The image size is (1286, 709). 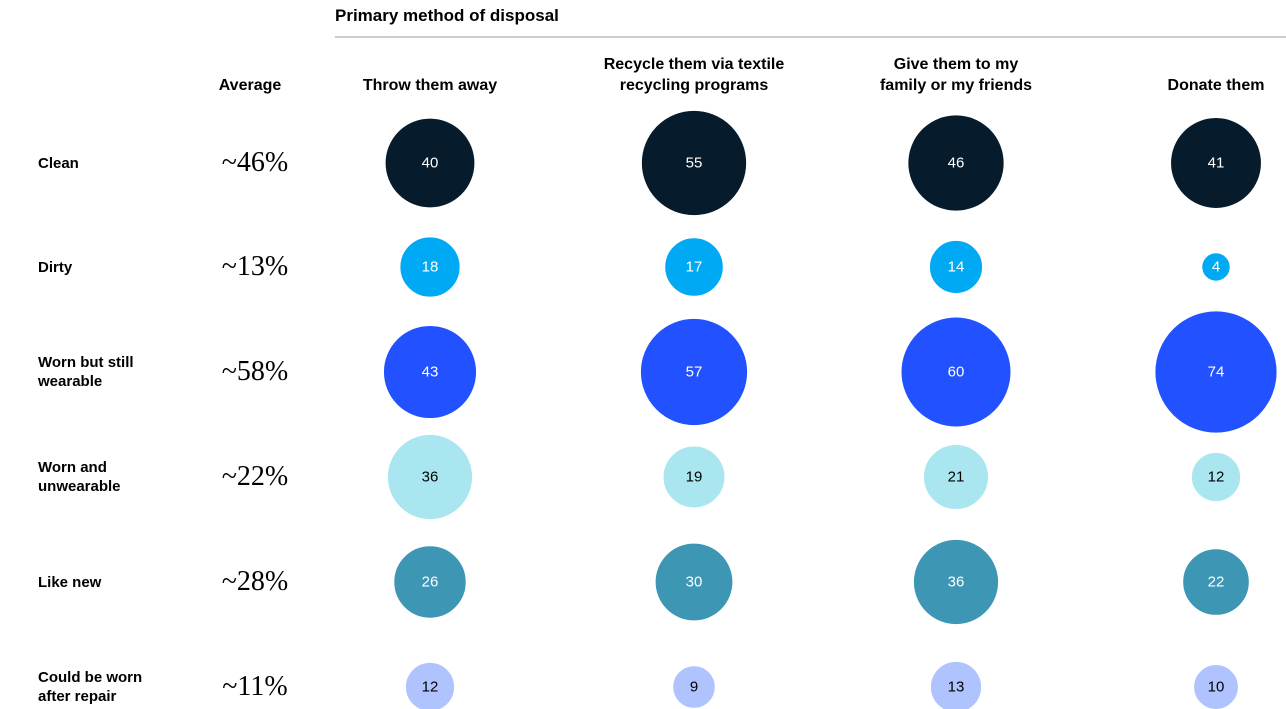 I want to click on bubble-label: 21, so click(x=956, y=477).